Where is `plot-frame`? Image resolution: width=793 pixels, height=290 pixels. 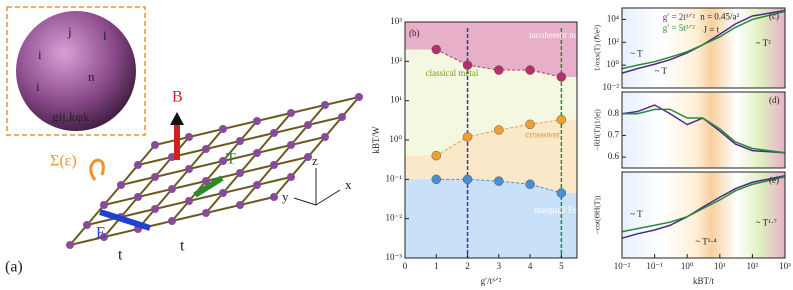
plot-frame is located at coordinates (703, 48).